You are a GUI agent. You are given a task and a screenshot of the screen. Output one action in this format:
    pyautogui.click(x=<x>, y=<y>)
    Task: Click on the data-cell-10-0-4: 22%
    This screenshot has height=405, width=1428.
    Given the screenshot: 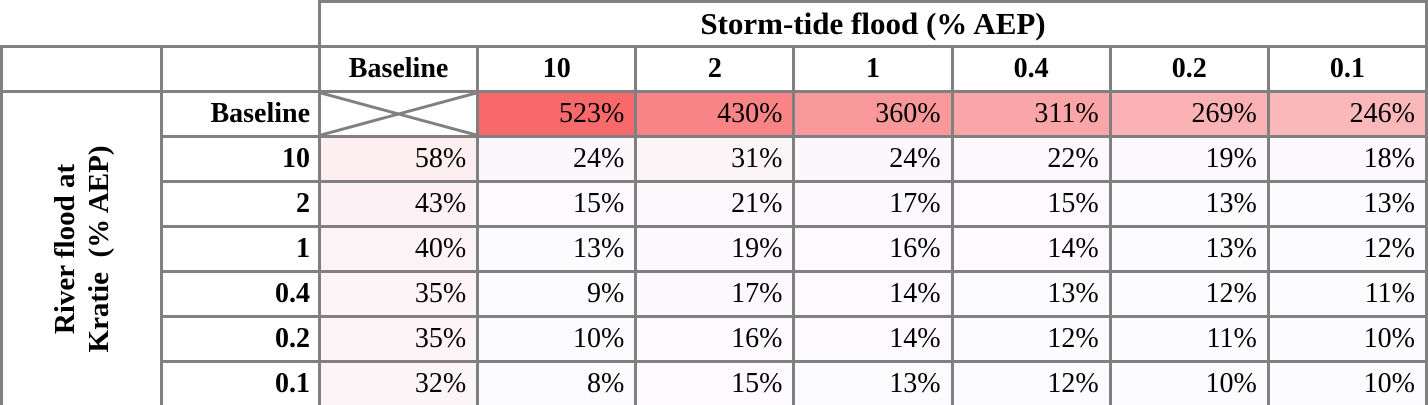 What is the action you would take?
    pyautogui.click(x=1031, y=159)
    